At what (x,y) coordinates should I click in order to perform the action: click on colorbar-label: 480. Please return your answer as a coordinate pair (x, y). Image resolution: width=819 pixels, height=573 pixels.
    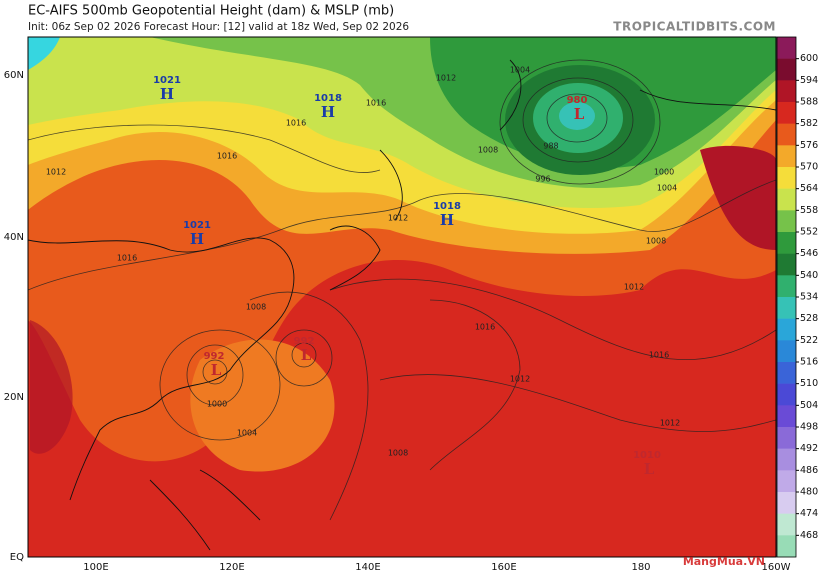
    Looking at the image, I should click on (809, 492).